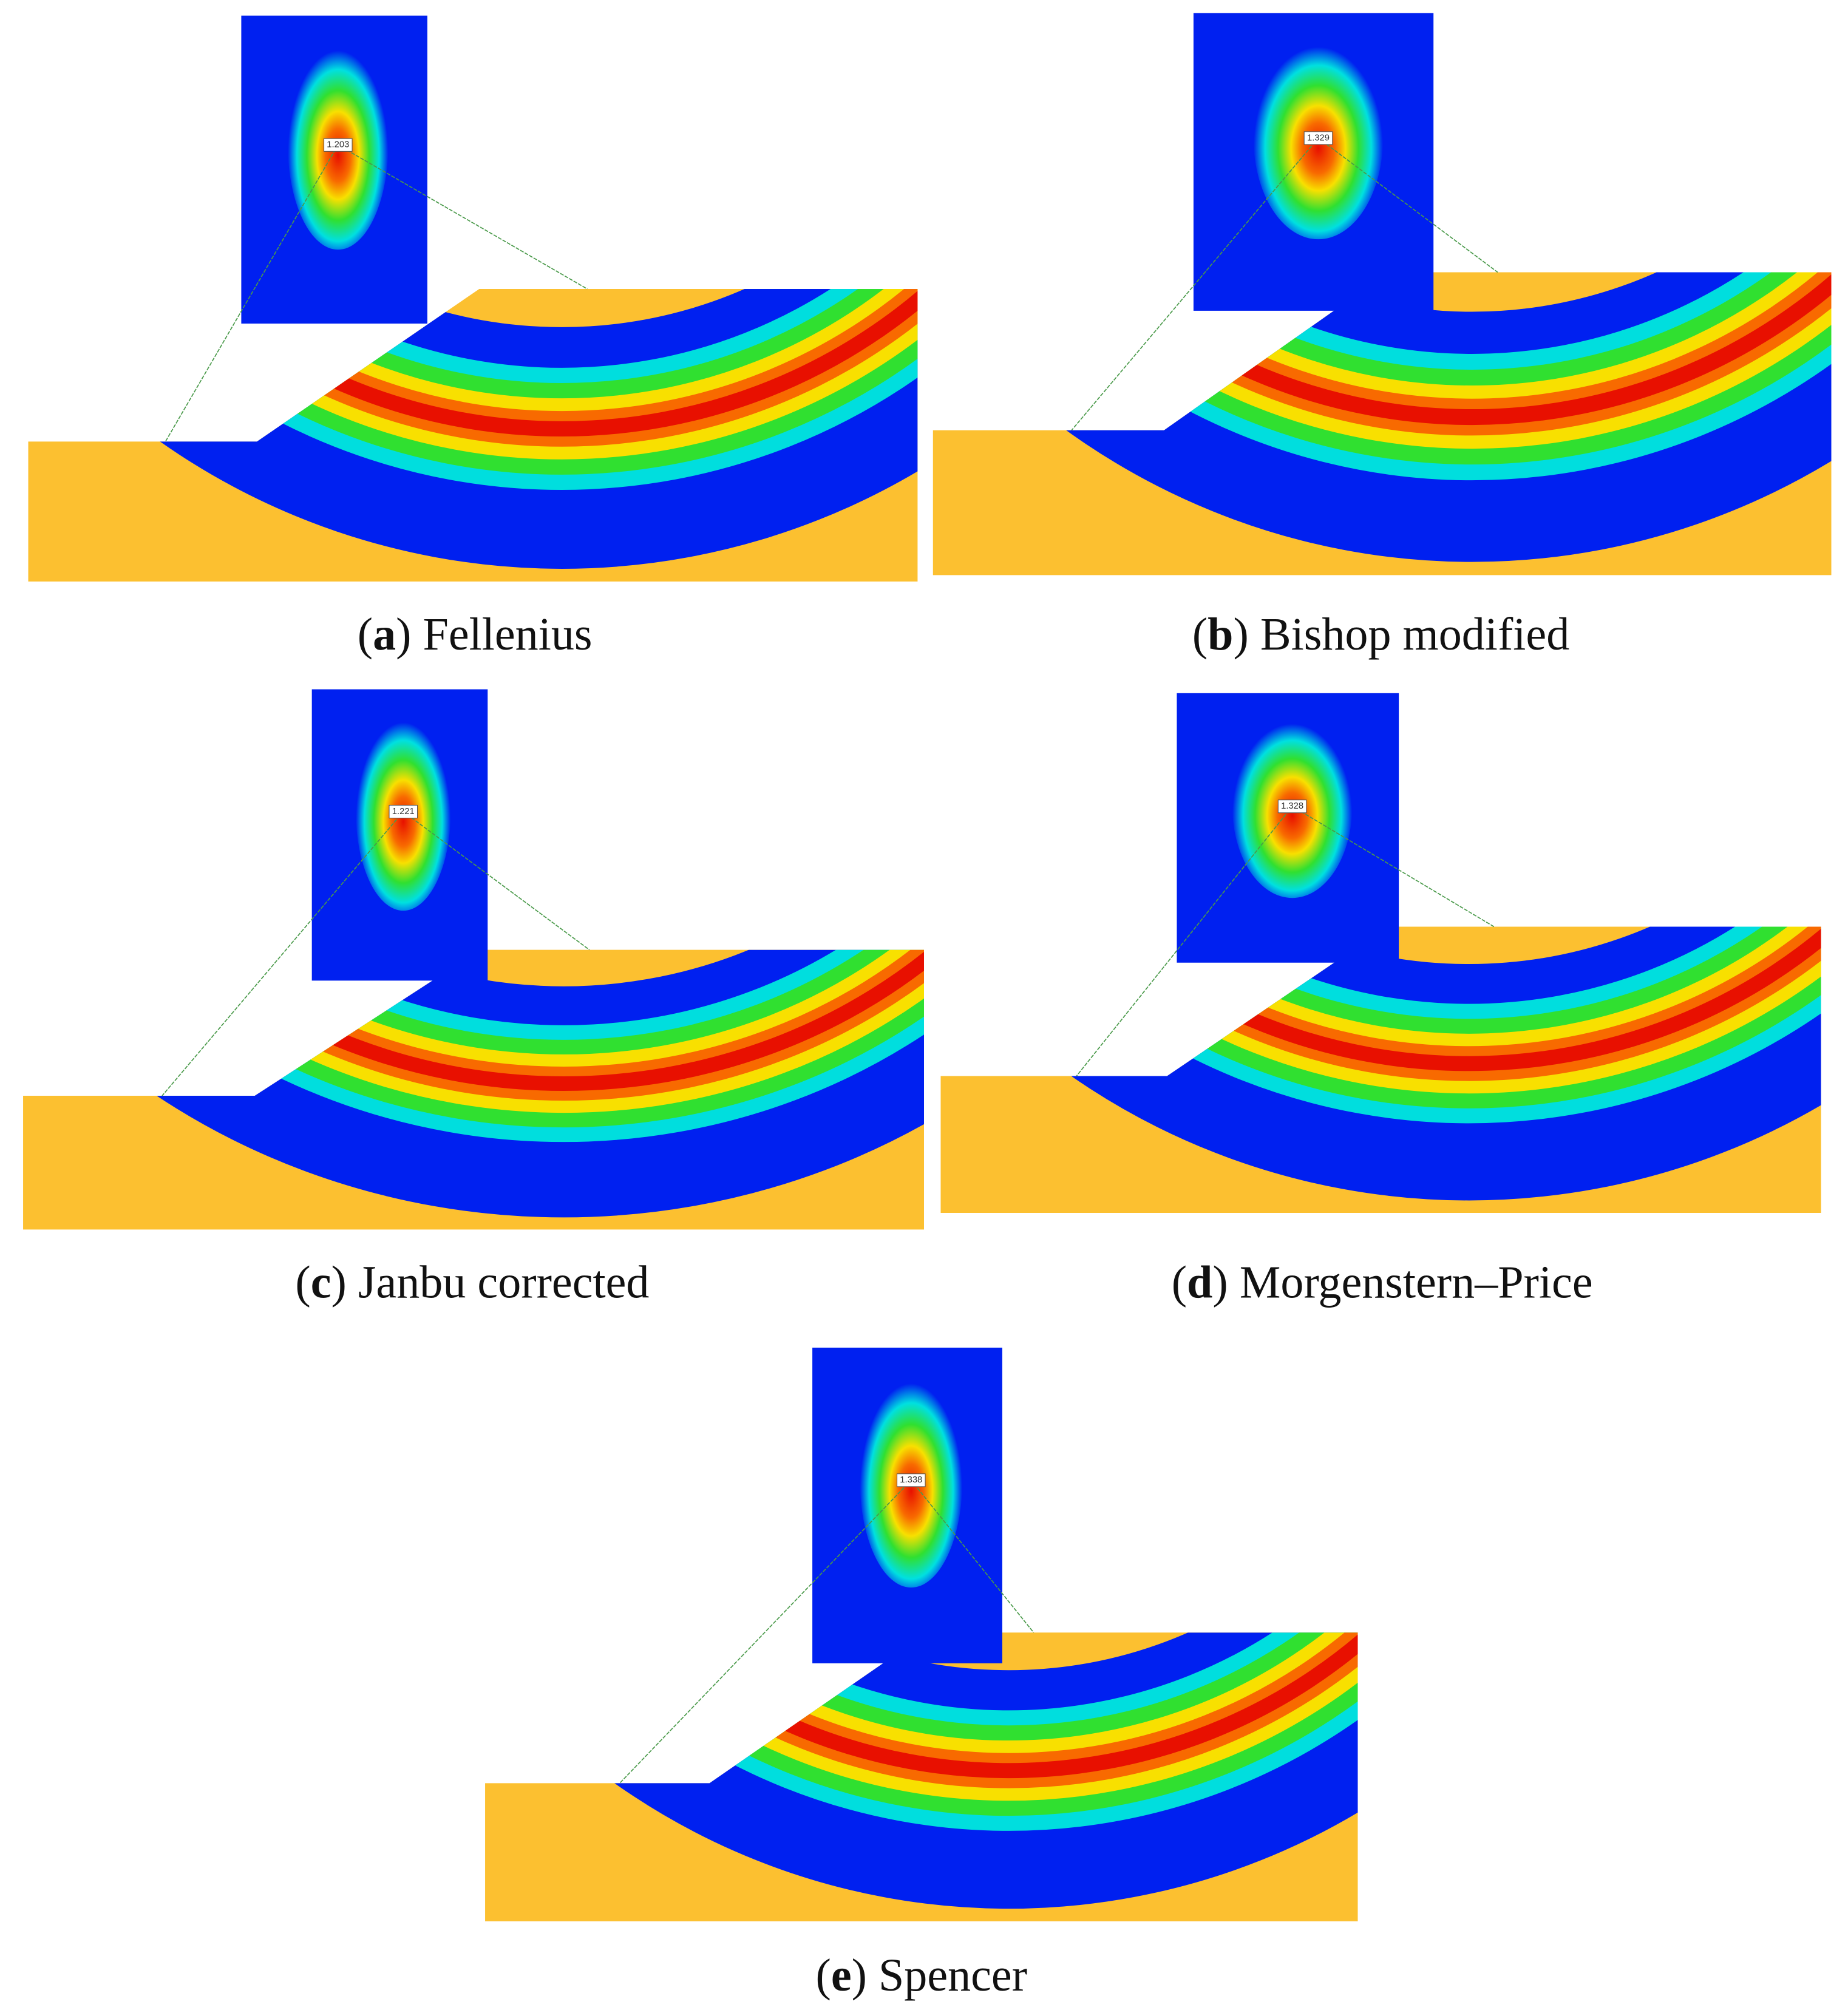 Image resolution: width=1848 pixels, height=2010 pixels. I want to click on caption: (b) Bishop modified, so click(1380, 634).